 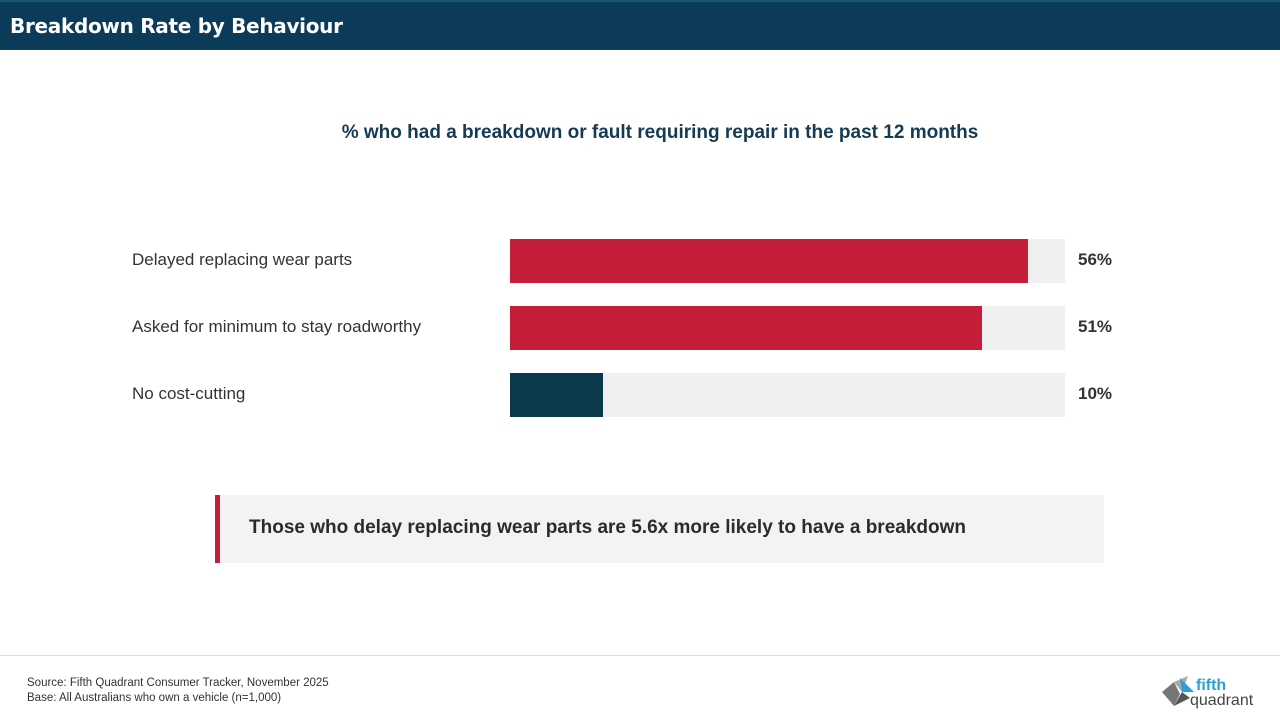 What do you see at coordinates (277, 326) in the screenshot?
I see `category-label: Asked for minimum to stay roadworthy` at bounding box center [277, 326].